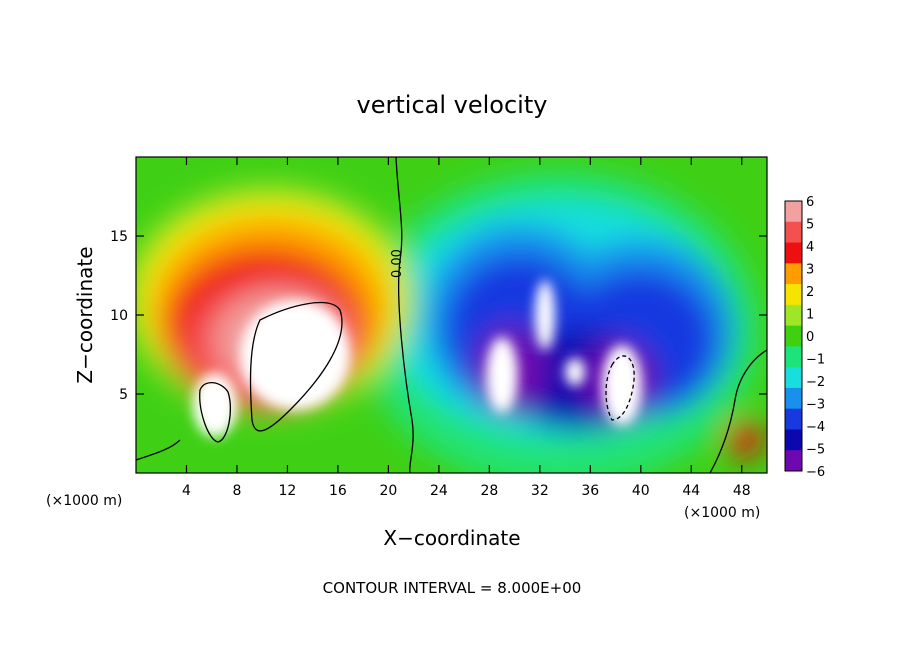  What do you see at coordinates (691, 491) in the screenshot?
I see `x-tick-label: 44` at bounding box center [691, 491].